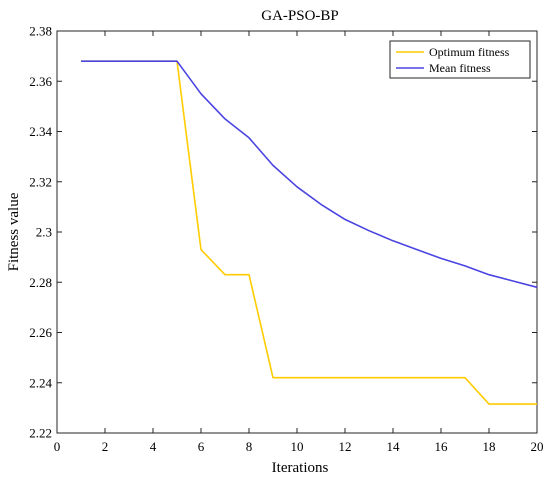 Image resolution: width=550 pixels, height=480 pixels. I want to click on y-tick-label: 2.38, so click(40, 31).